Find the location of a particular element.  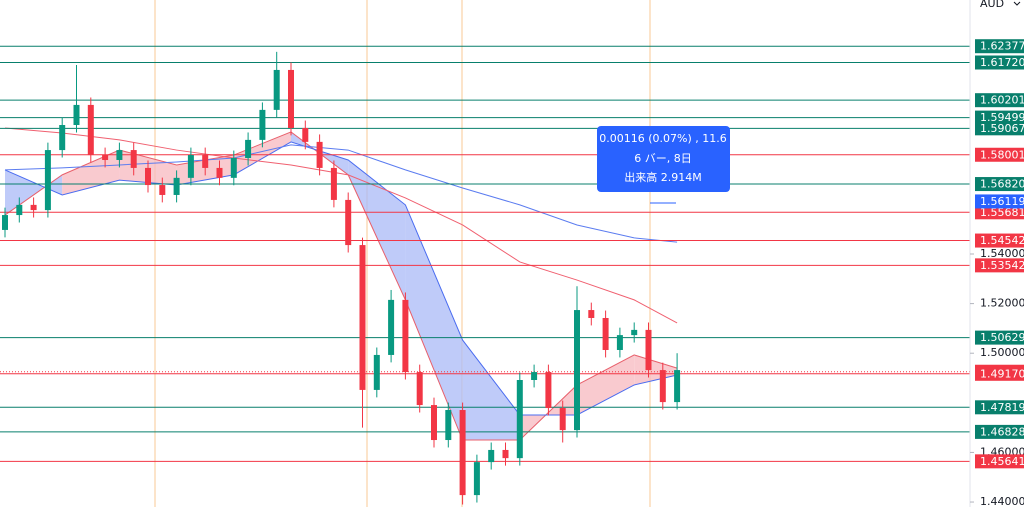

price-badge-label: 1.60201 is located at coordinates (1002, 100).